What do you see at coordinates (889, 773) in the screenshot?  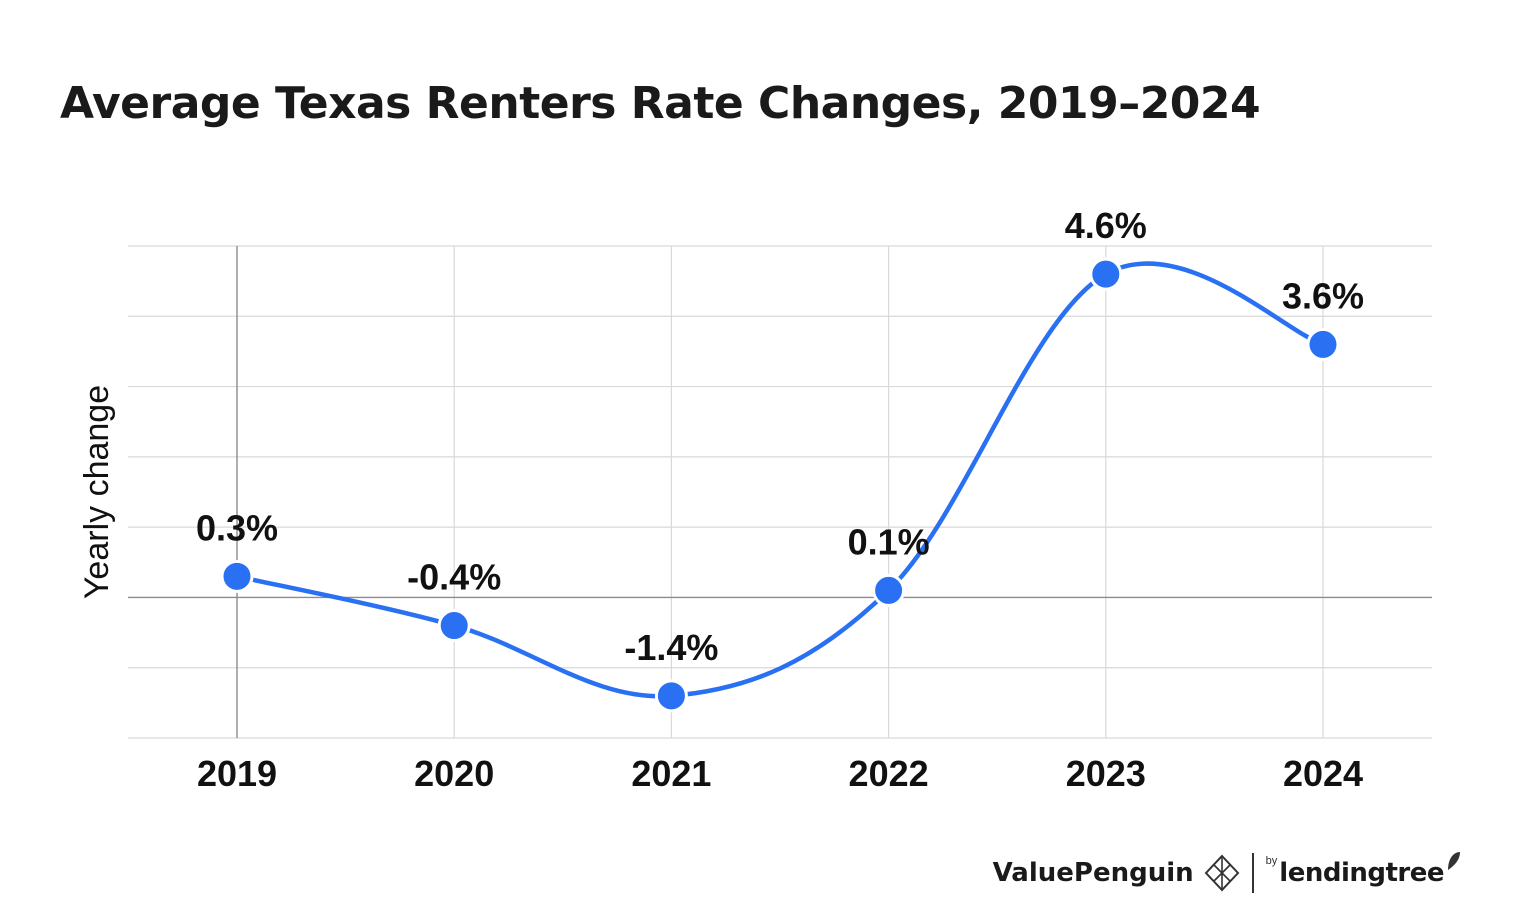 I see `x-tick-label: 2022` at bounding box center [889, 773].